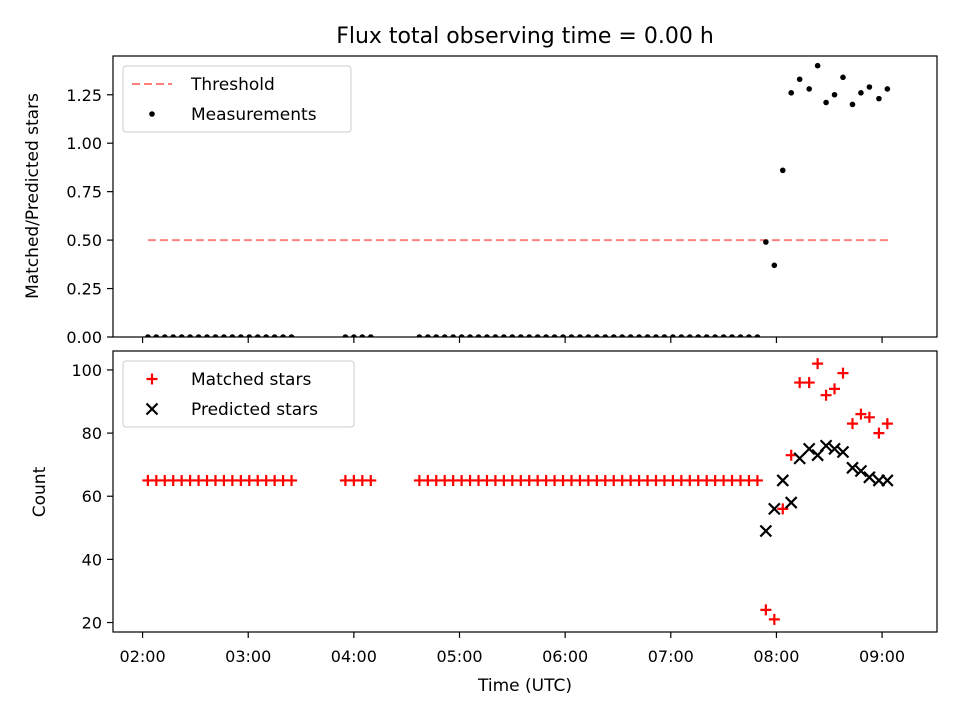 This screenshot has height=720, width=960. What do you see at coordinates (40, 491) in the screenshot?
I see `bottom-y-axis-label: Count` at bounding box center [40, 491].